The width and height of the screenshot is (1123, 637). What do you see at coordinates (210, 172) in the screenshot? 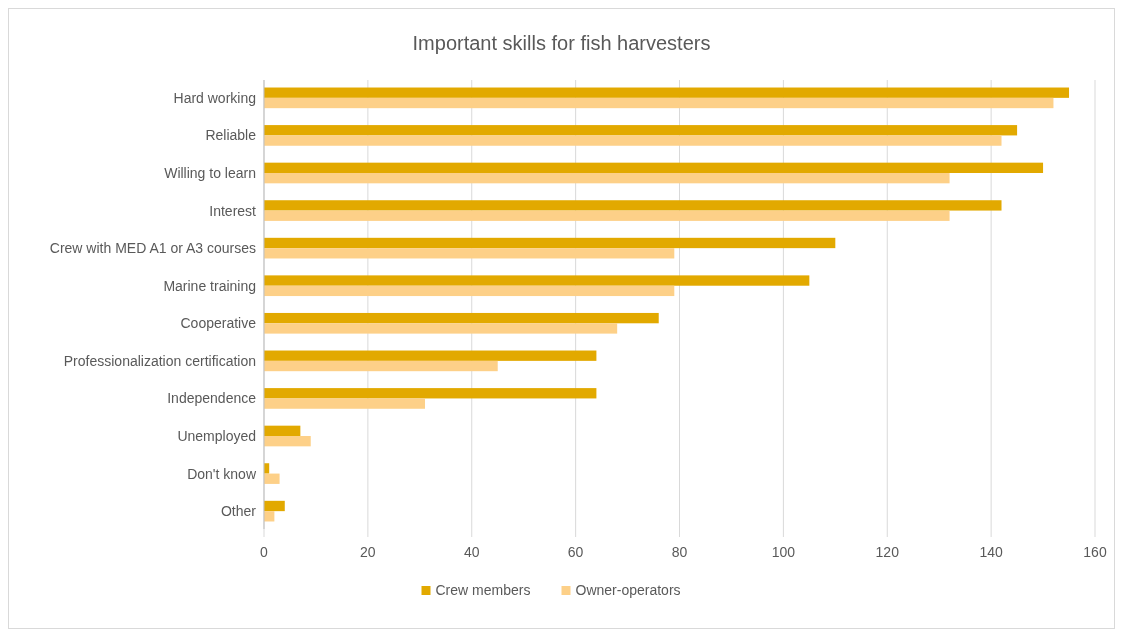
I see `y-tick-label: Willing to learn` at bounding box center [210, 172].